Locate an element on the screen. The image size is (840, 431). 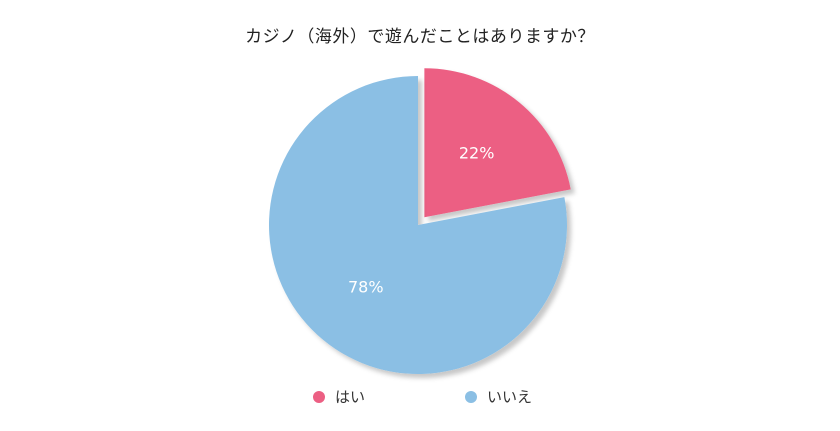
legend-label-yes: はい is located at coordinates (350, 397).